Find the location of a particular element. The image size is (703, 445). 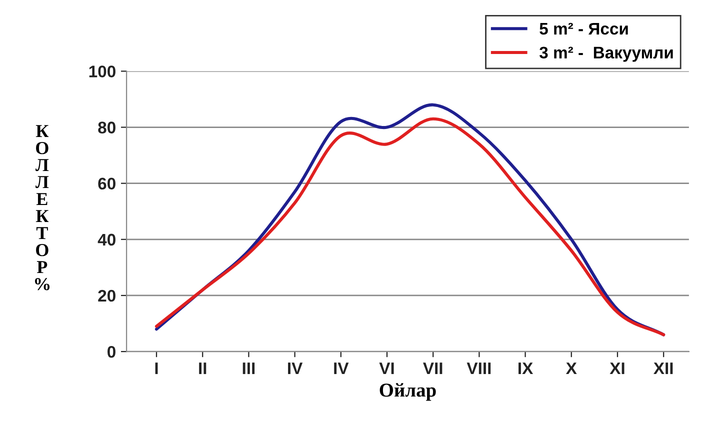

y-tick-label: 80 is located at coordinates (107, 128).